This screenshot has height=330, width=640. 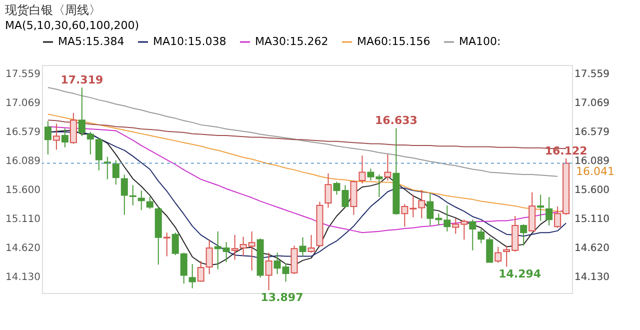 I want to click on y2-tick-label: 17.559, so click(x=592, y=74).